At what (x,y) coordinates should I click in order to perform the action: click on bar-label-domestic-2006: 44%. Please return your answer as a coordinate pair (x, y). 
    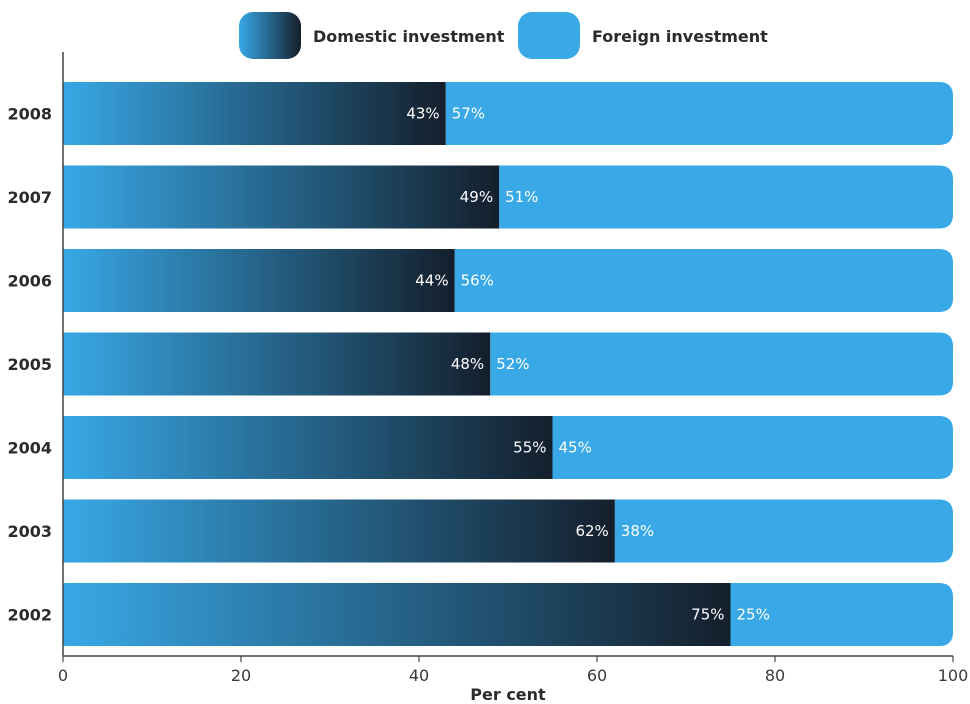
    Looking at the image, I should click on (431, 281).